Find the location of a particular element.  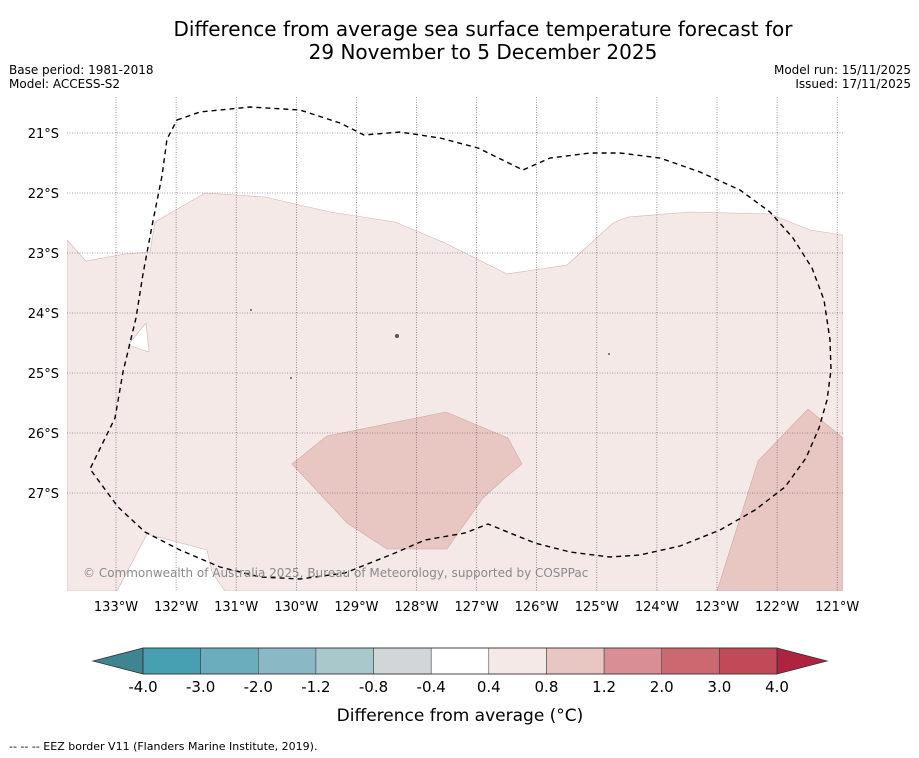

lon-tick-label: 126°W is located at coordinates (537, 607).